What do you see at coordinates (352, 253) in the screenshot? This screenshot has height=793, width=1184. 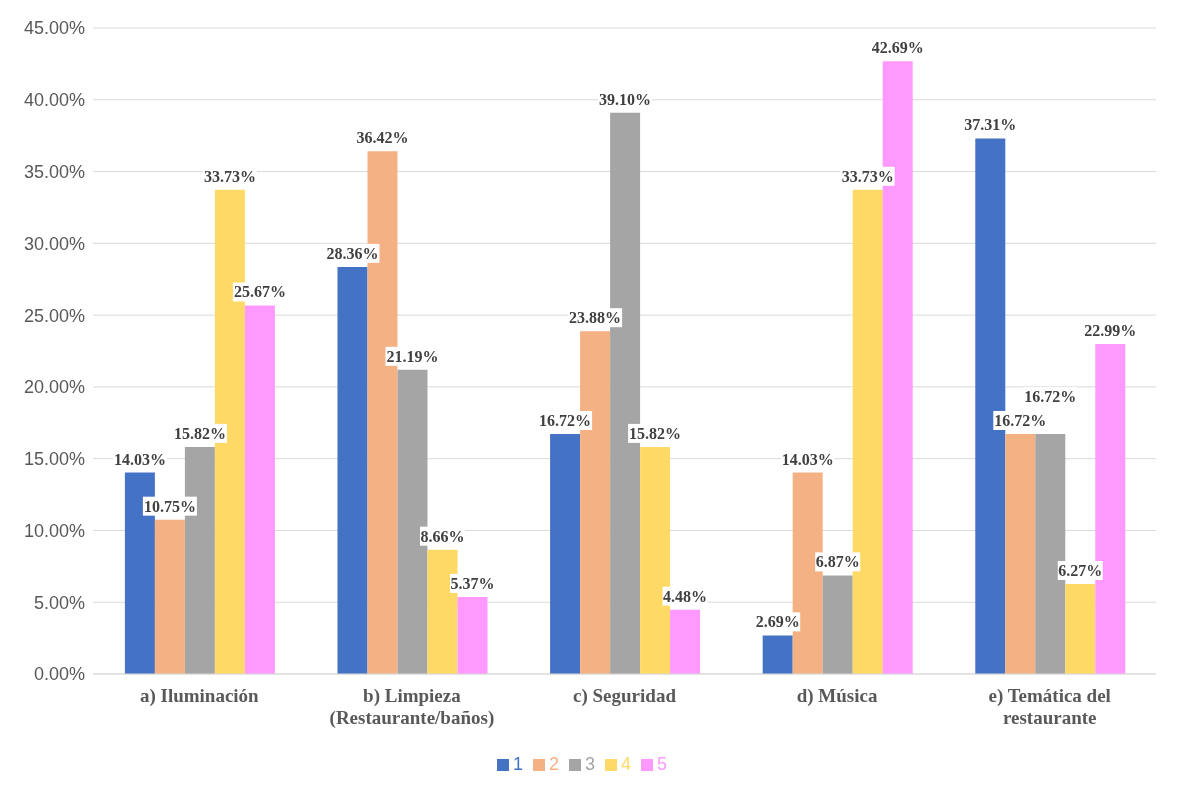 I see `data-label: 28.36%` at bounding box center [352, 253].